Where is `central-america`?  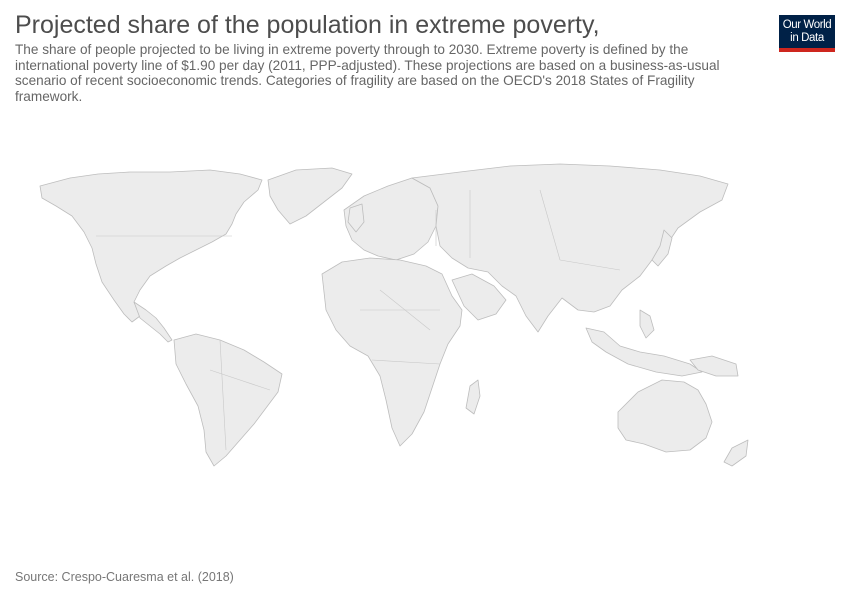 central-america is located at coordinates (153, 322).